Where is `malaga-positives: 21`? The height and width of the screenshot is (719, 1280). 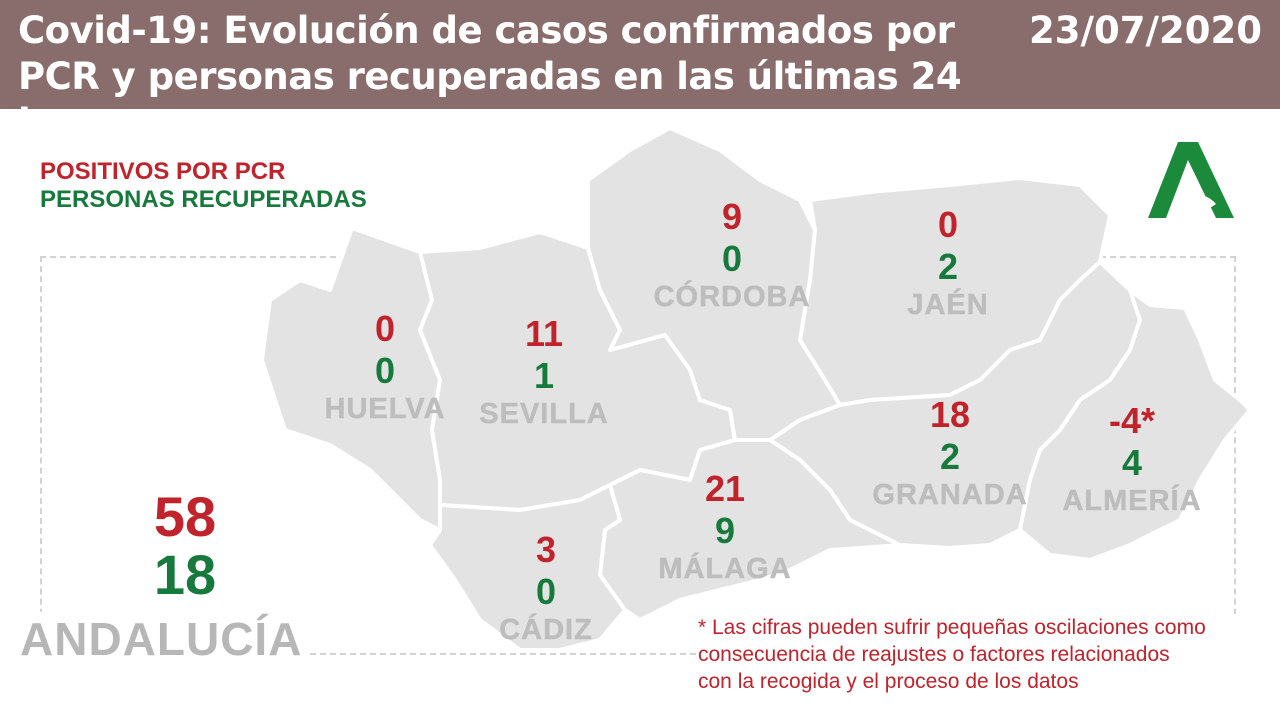 malaga-positives: 21 is located at coordinates (725, 488).